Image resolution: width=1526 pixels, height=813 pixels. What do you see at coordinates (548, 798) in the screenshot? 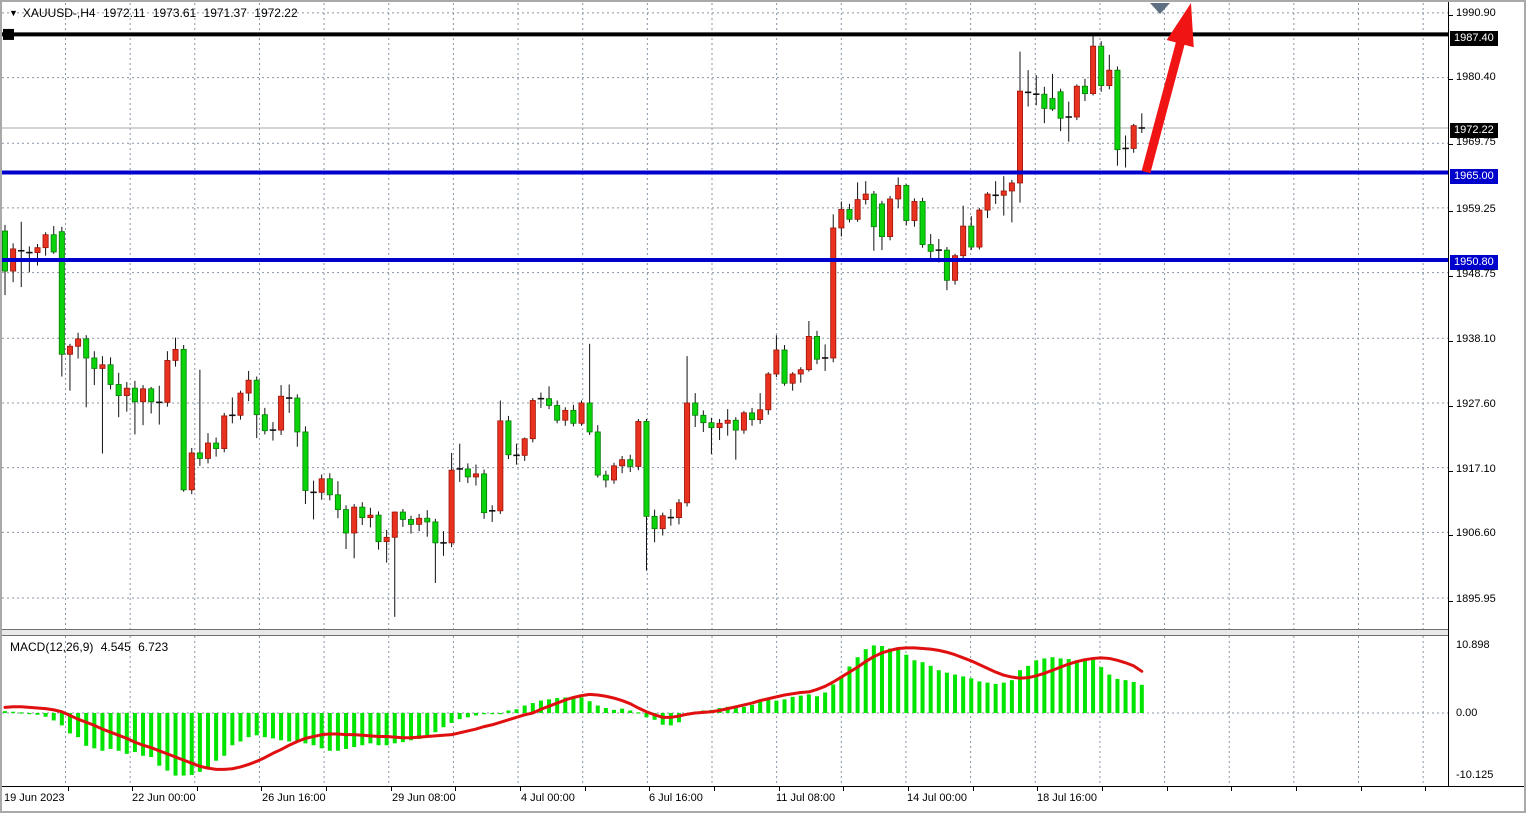
I see `time-axis-label: 4 Jul 00:00` at bounding box center [548, 798].